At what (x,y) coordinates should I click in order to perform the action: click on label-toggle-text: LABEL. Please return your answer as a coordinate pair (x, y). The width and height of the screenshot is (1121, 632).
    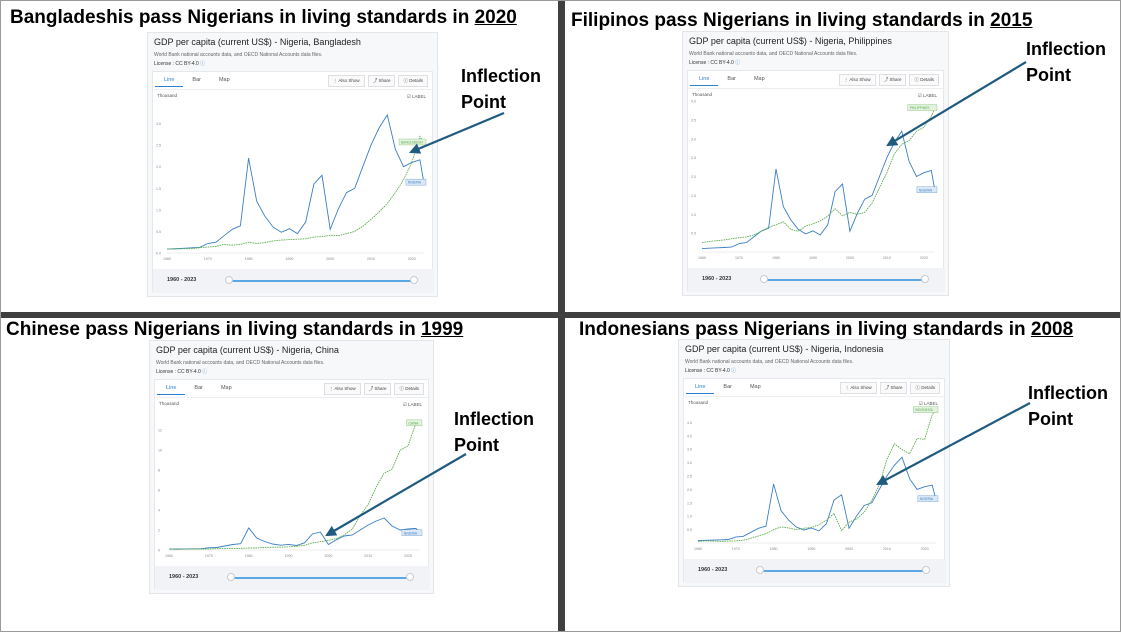
    Looking at the image, I should click on (418, 96).